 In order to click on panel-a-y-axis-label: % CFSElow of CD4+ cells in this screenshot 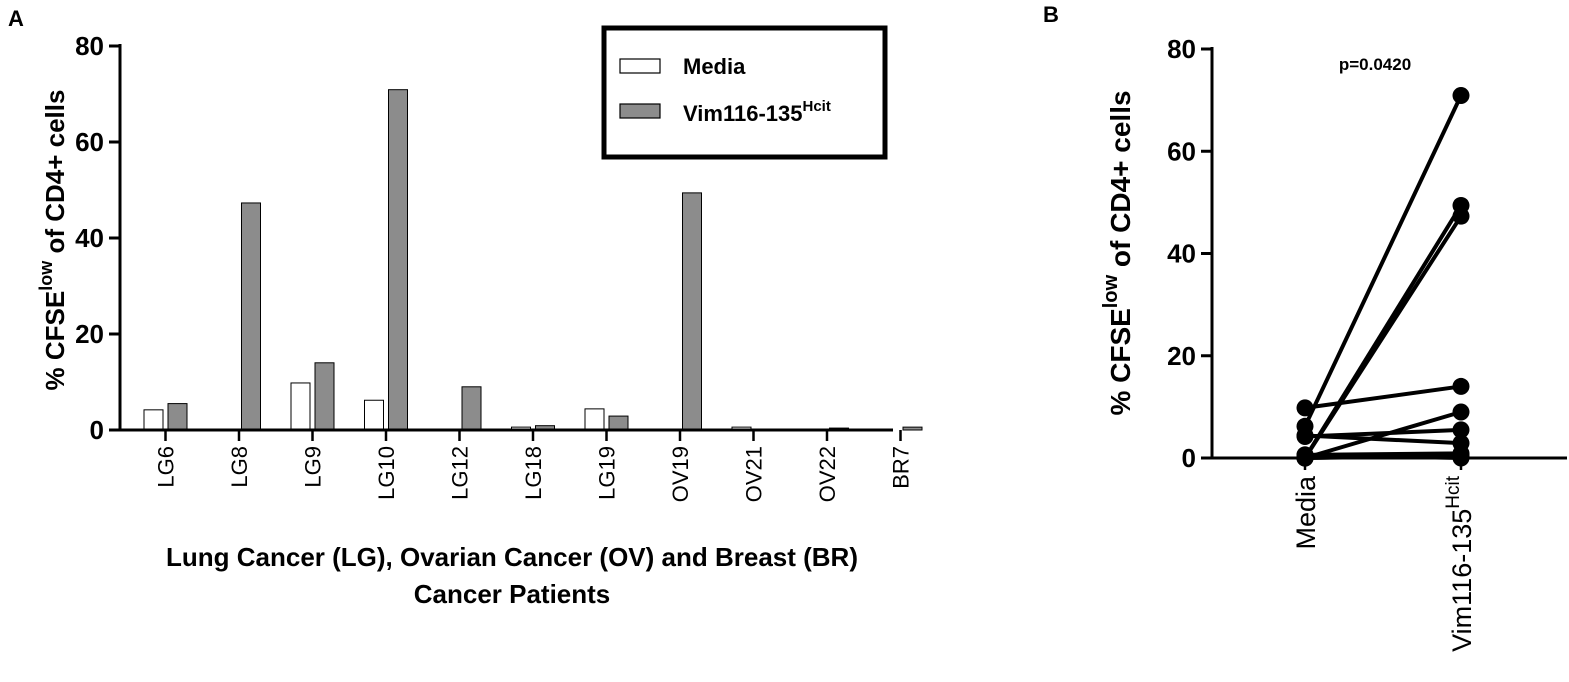, I will do `click(53, 240)`.